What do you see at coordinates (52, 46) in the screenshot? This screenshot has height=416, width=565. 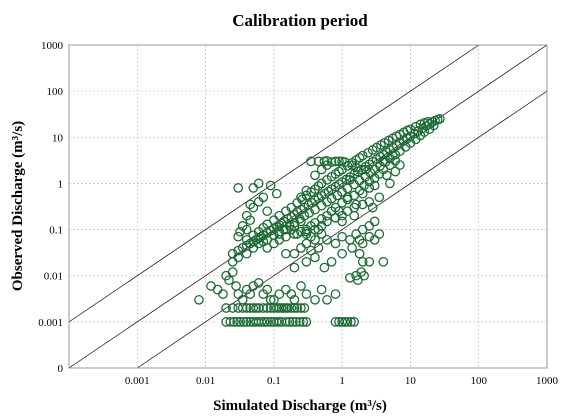 I see `y-tick-label: 1000` at bounding box center [52, 46].